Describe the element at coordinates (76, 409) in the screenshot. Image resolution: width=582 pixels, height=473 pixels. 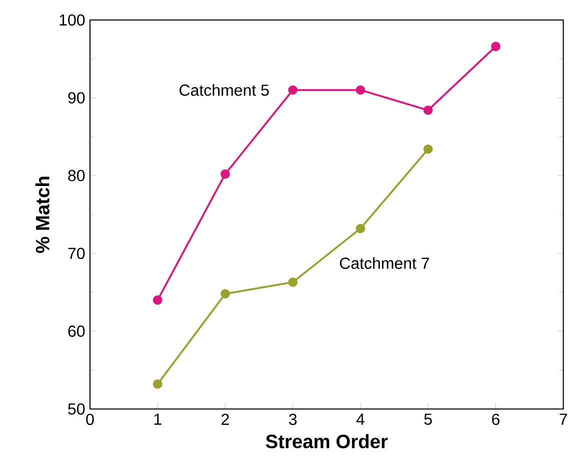
I see `y-tick-label: 50` at that location.